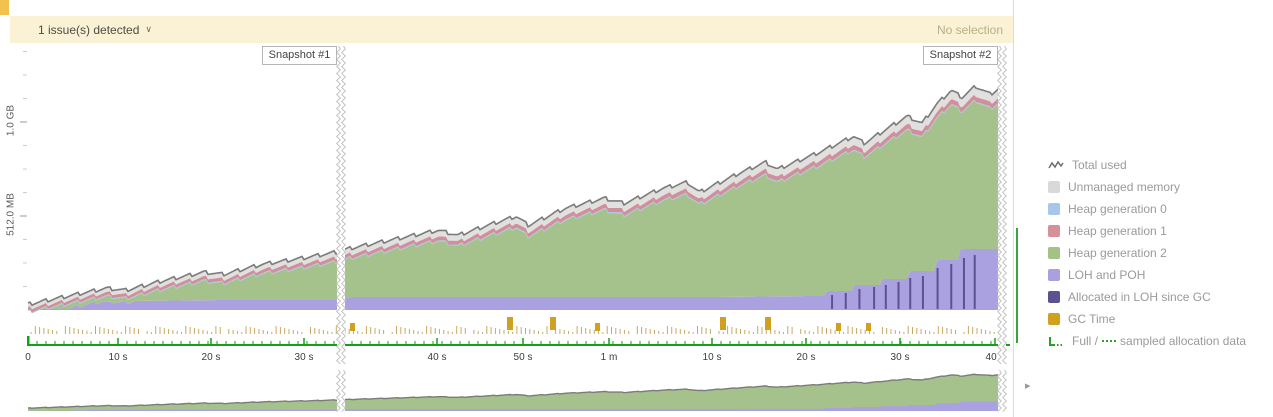 This screenshot has height=417, width=1273. What do you see at coordinates (1054, 297) in the screenshot?
I see `allocated-in-loh-since-gc-swatch-icon` at bounding box center [1054, 297].